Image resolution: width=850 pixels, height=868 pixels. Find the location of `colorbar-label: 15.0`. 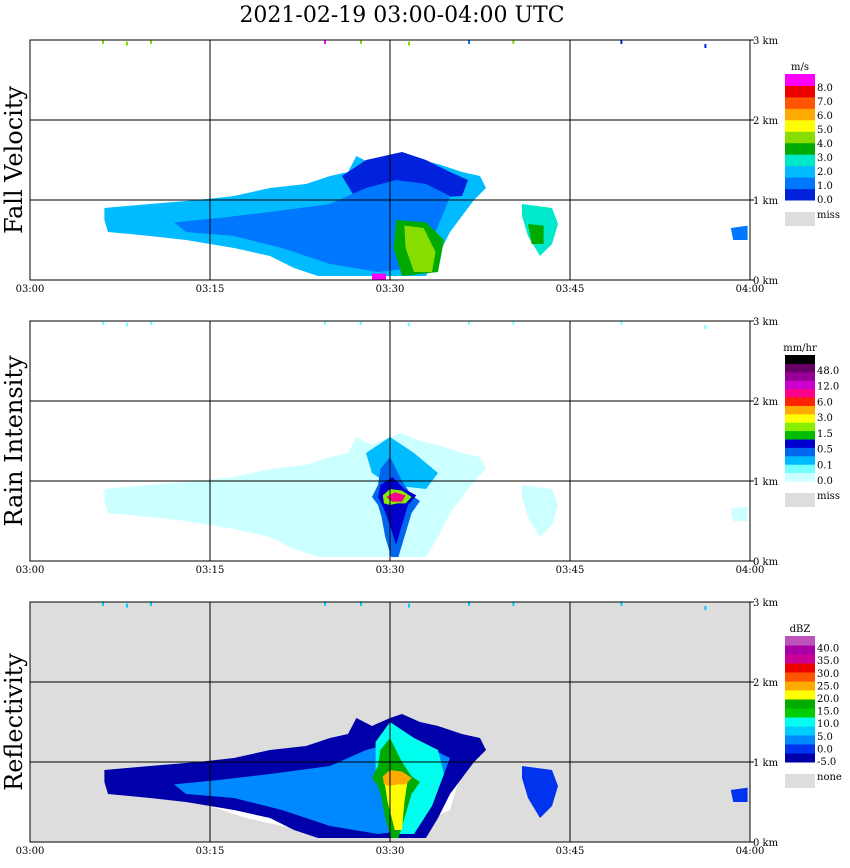

colorbar-label: 15.0 is located at coordinates (828, 712).